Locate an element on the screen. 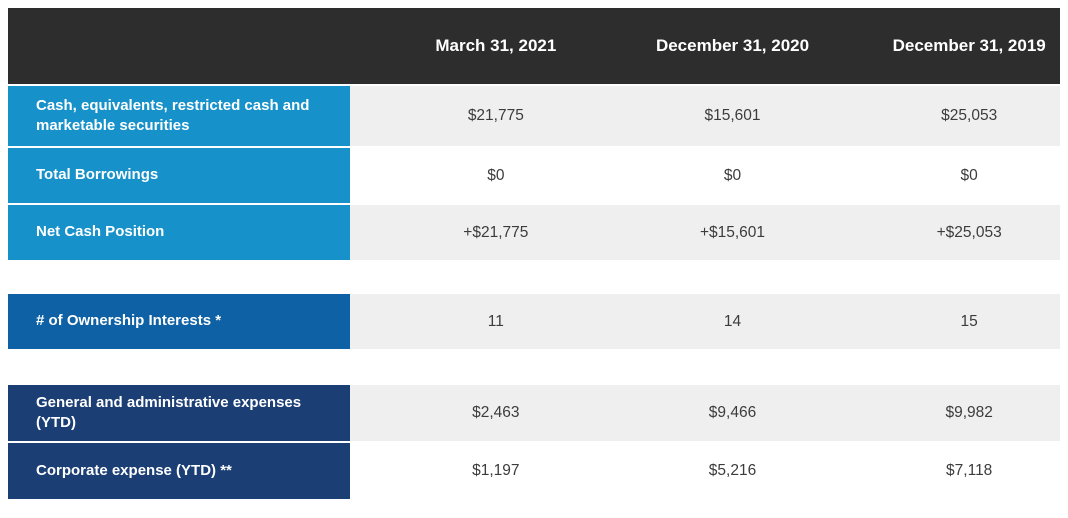  column-header-december-2020: December 31, 2020 is located at coordinates (732, 45).